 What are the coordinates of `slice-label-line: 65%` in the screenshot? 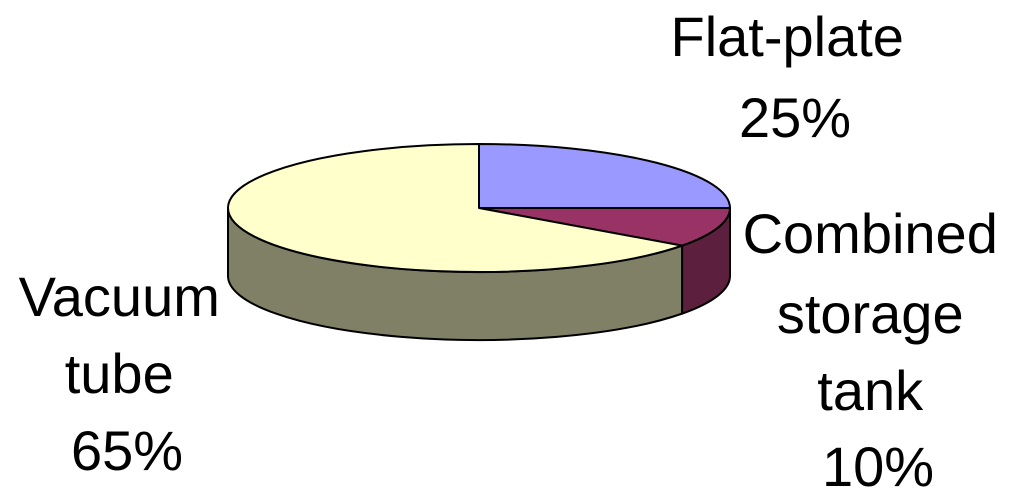 It's located at (127, 450).